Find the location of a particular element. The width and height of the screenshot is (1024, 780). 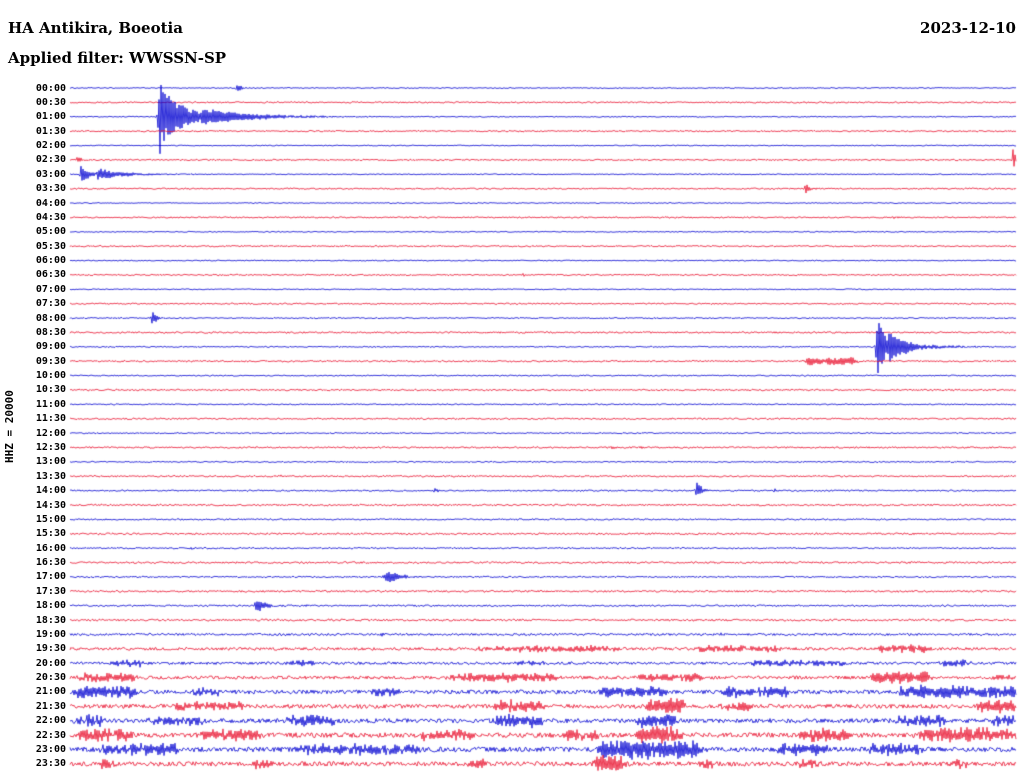

time-label: 06:00 is located at coordinates (50, 261).